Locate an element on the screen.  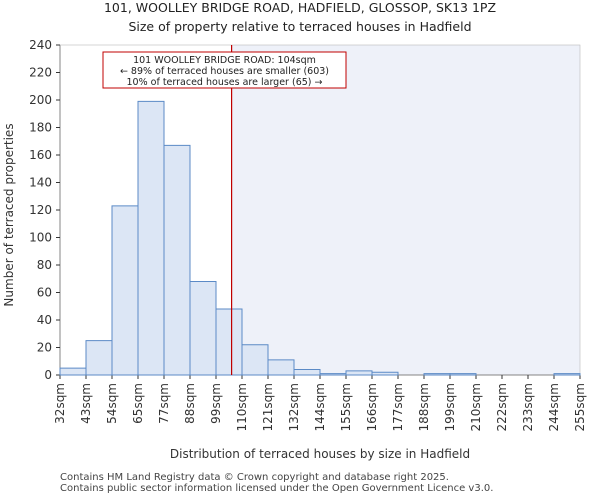
x-tick-label: 32sqm is located at coordinates (60, 403).